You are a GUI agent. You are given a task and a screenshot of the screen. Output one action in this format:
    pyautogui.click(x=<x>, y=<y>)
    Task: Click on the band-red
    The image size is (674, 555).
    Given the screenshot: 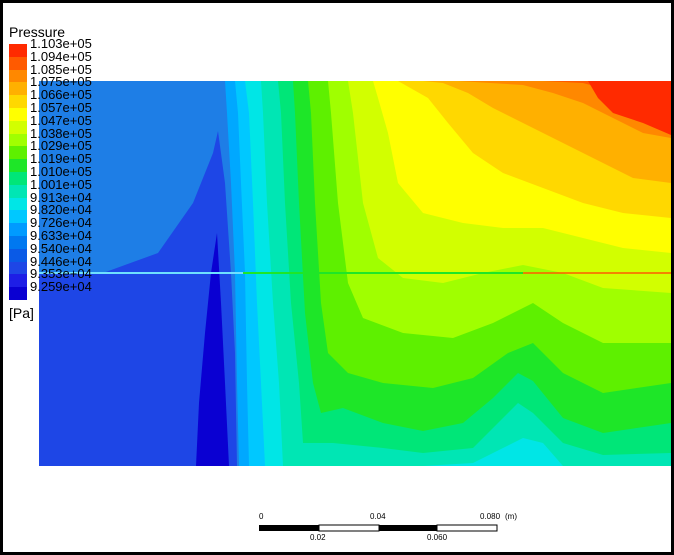 What is the action you would take?
    pyautogui.click(x=629, y=108)
    